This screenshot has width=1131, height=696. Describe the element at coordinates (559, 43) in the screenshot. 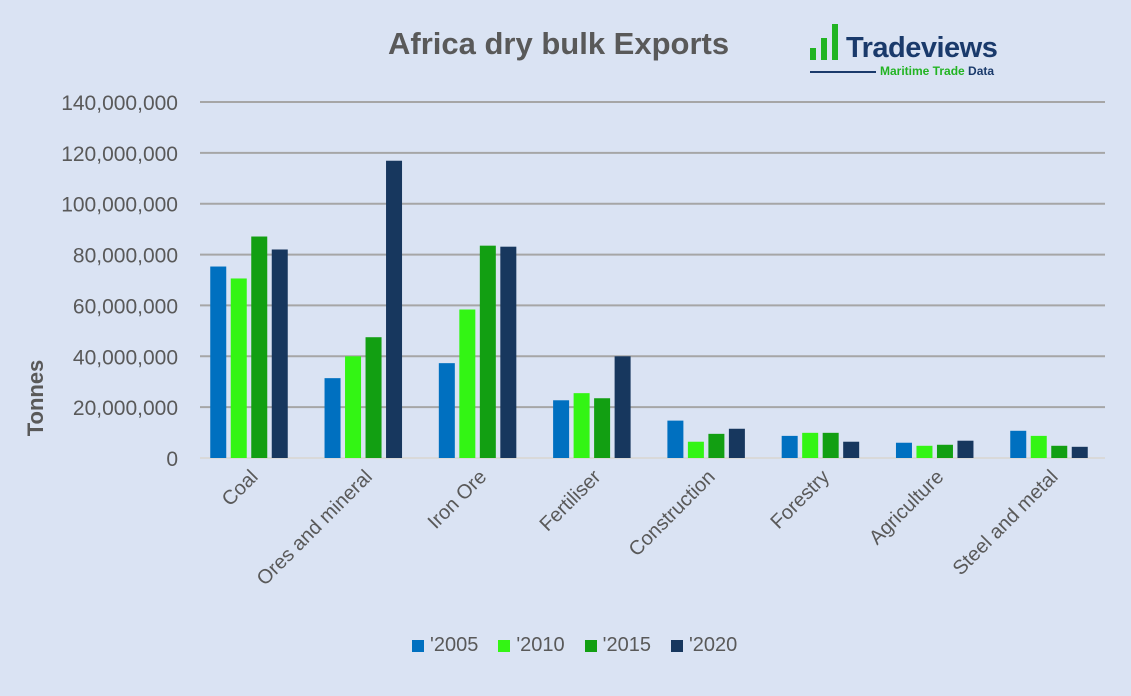

I see `chart-title: Africa dry bulk Exports` at that location.